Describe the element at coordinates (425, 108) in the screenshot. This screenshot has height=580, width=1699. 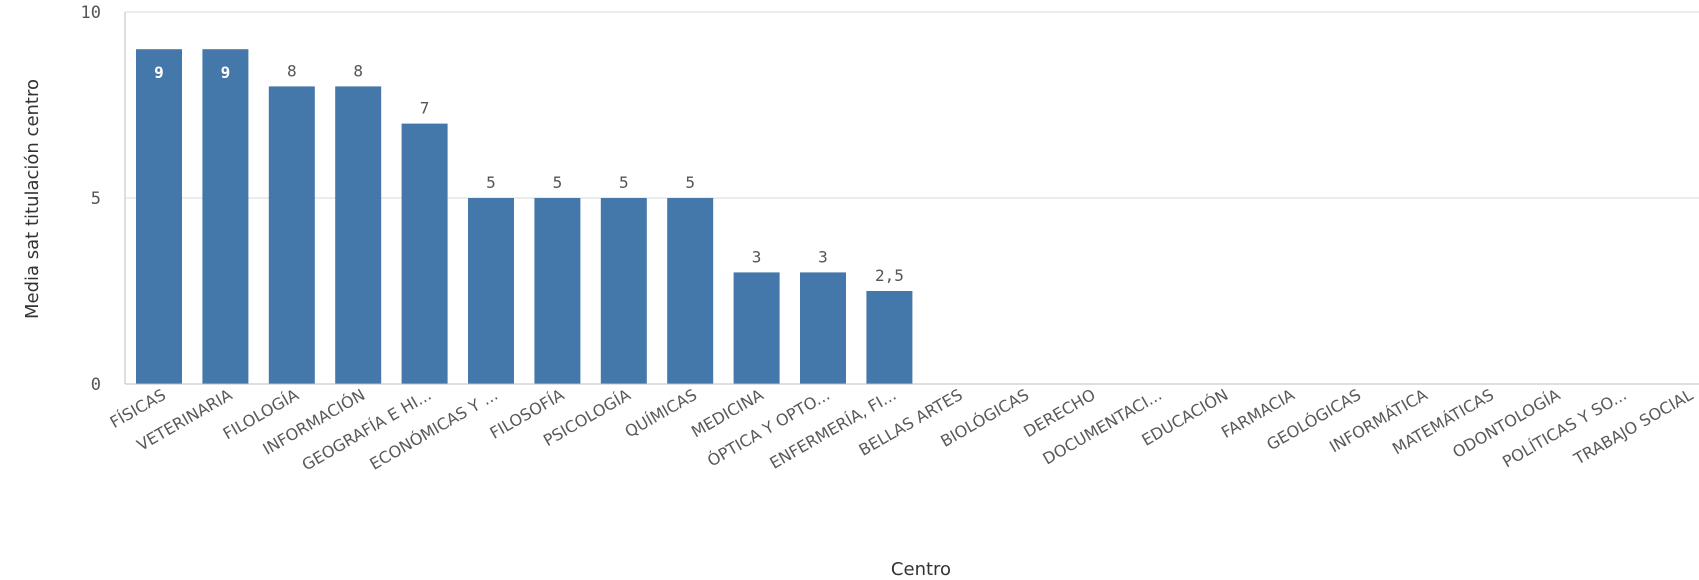
I see `data-label: 7` at that location.